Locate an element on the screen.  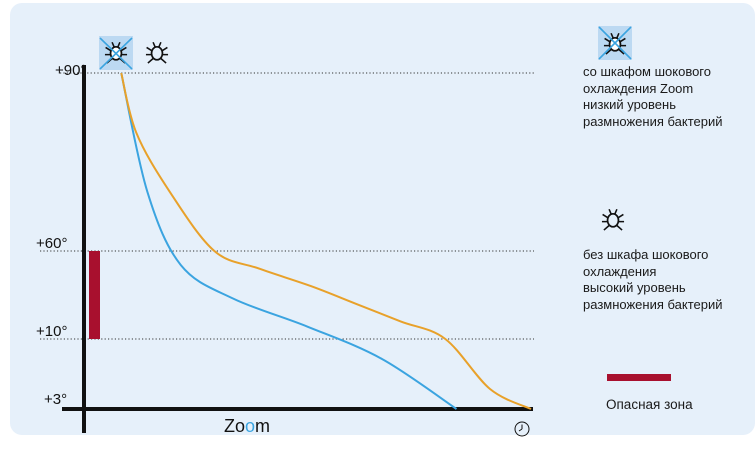
legend-line: высокий уровень is located at coordinates (634, 287).